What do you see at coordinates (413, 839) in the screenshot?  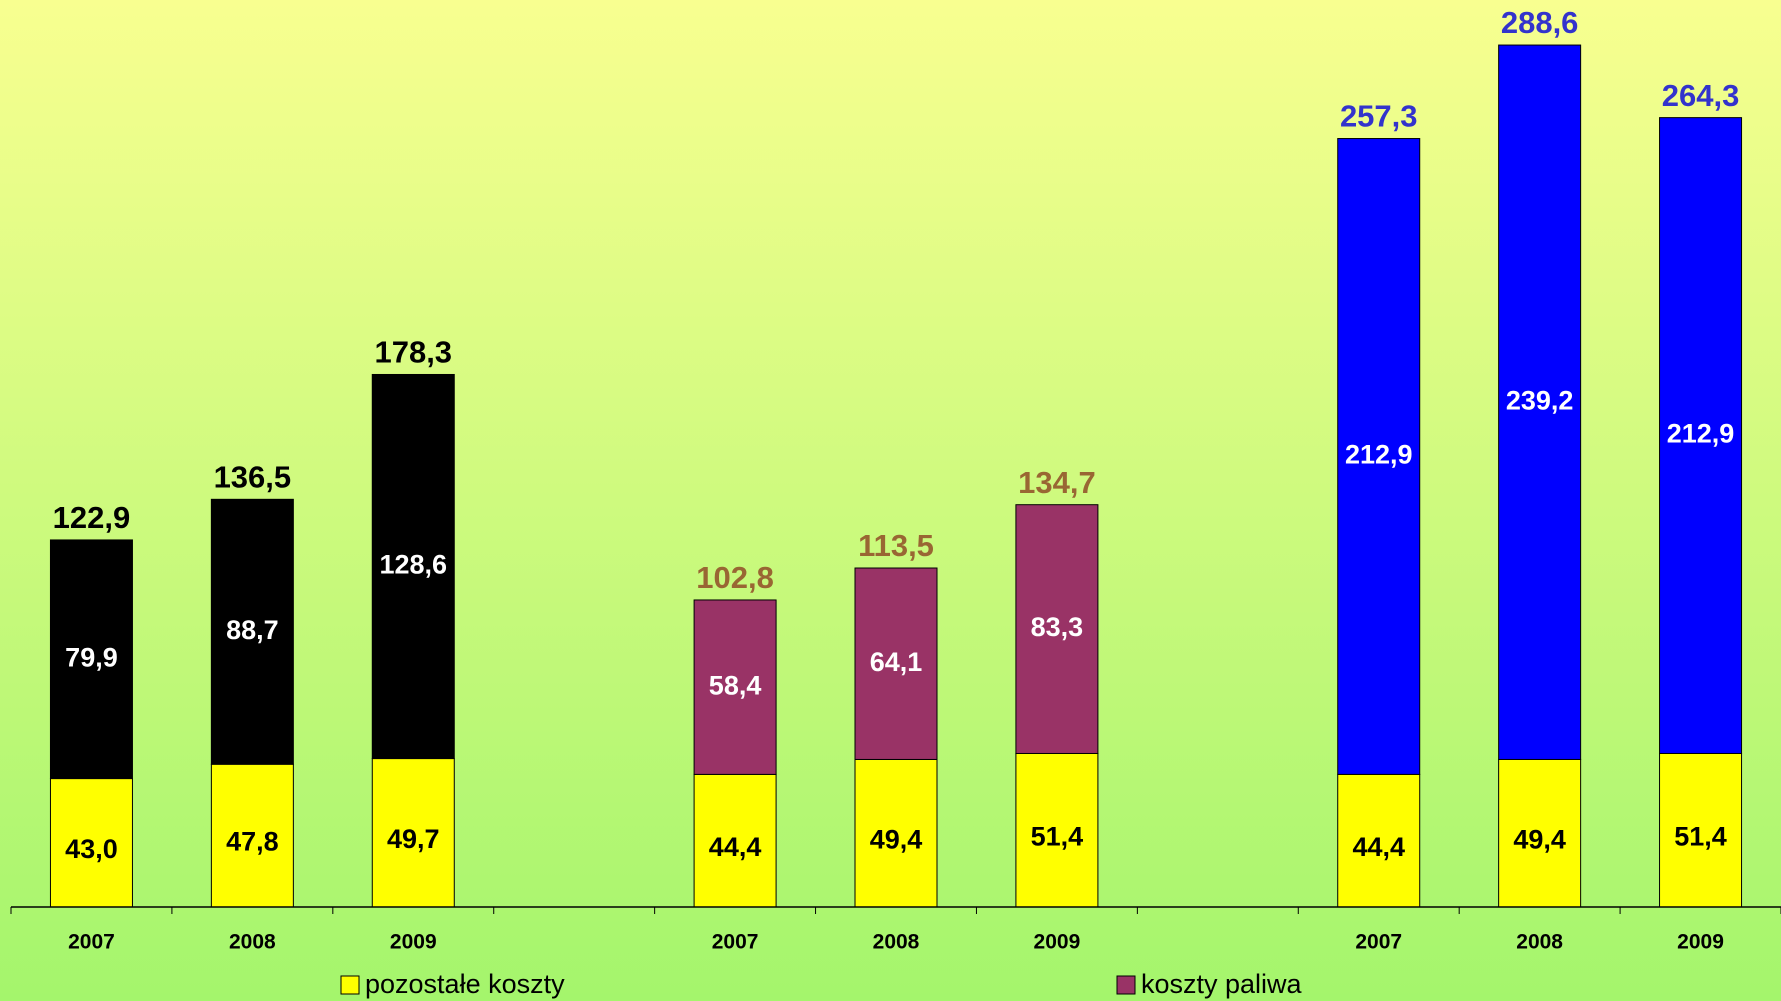 I see `data-label: 49,7` at bounding box center [413, 839].